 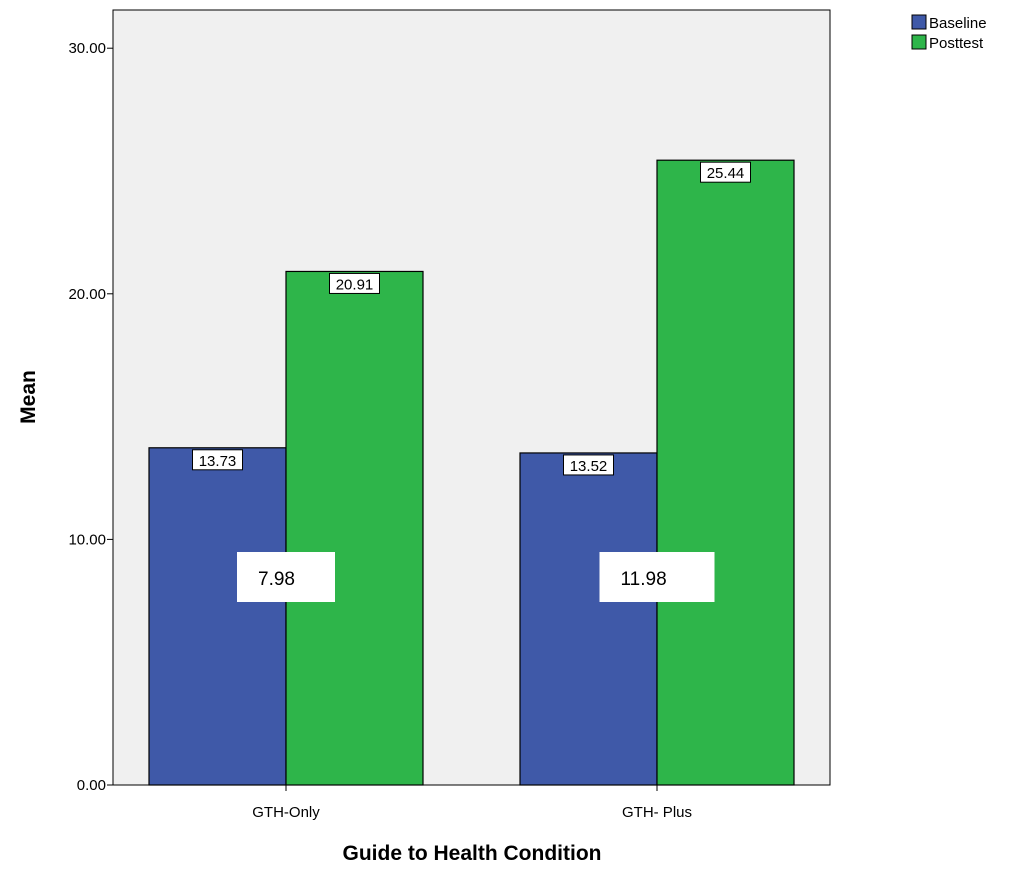 I want to click on data-label: 20.91, so click(x=354, y=283).